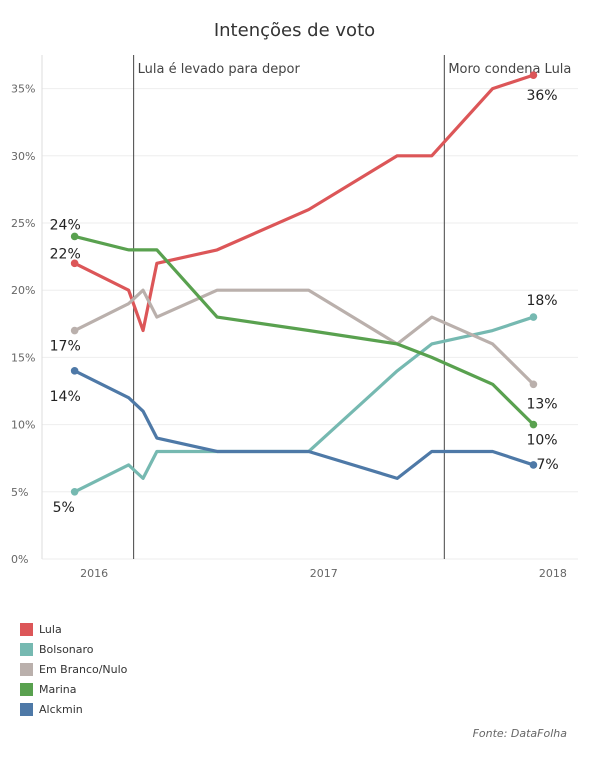 Image resolution: width=589 pixels, height=759 pixels. What do you see at coordinates (65, 397) in the screenshot?
I see `data-label-alckmin: 14%` at bounding box center [65, 397].